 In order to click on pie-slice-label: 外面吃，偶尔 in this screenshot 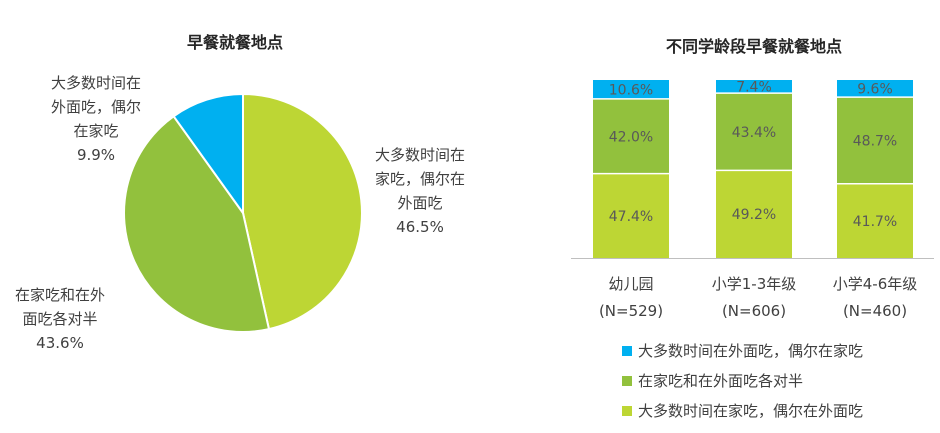, I will do `click(96, 107)`.